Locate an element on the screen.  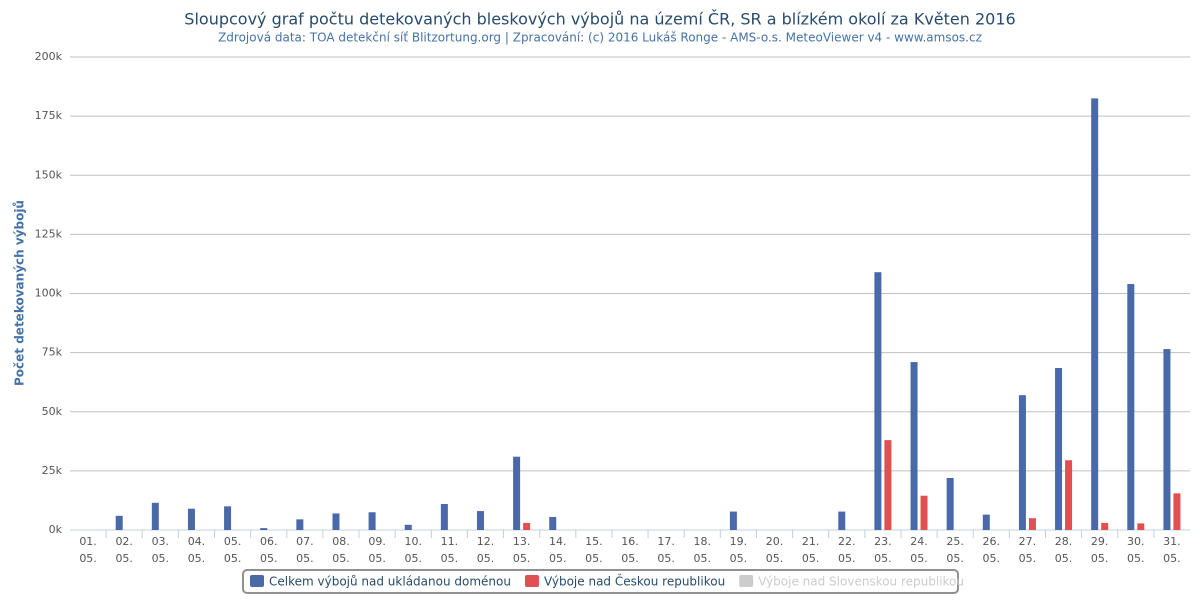
x-tick-label: 26. 05. is located at coordinates (992, 550).